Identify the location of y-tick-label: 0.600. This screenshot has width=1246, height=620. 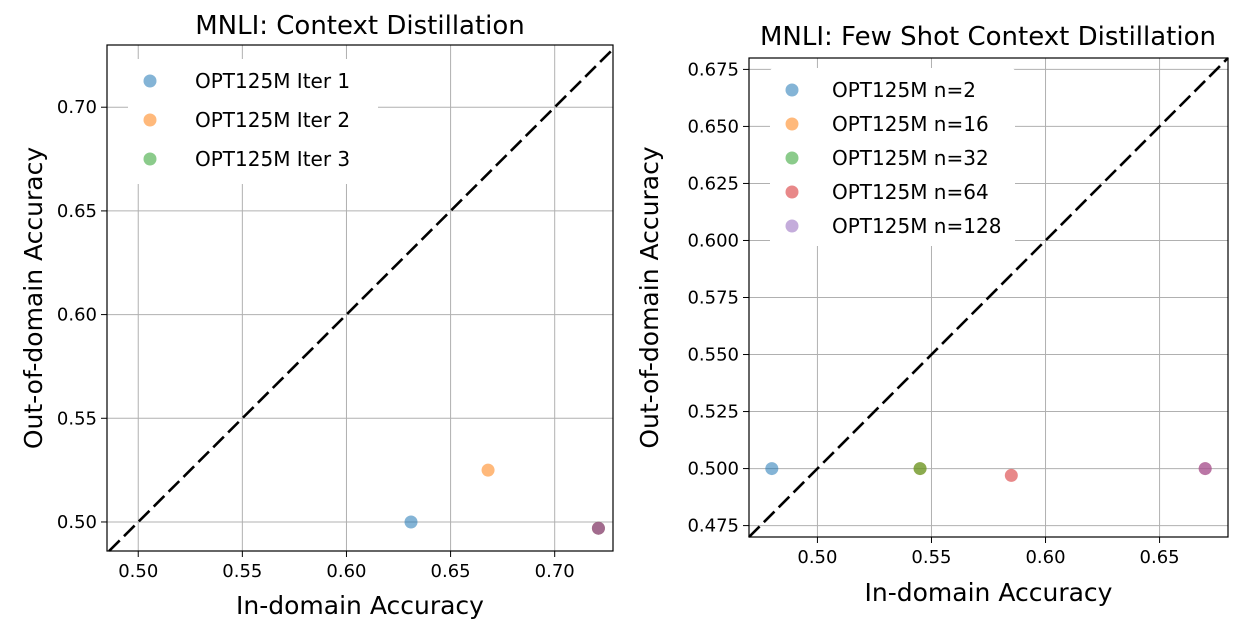
(713, 240).